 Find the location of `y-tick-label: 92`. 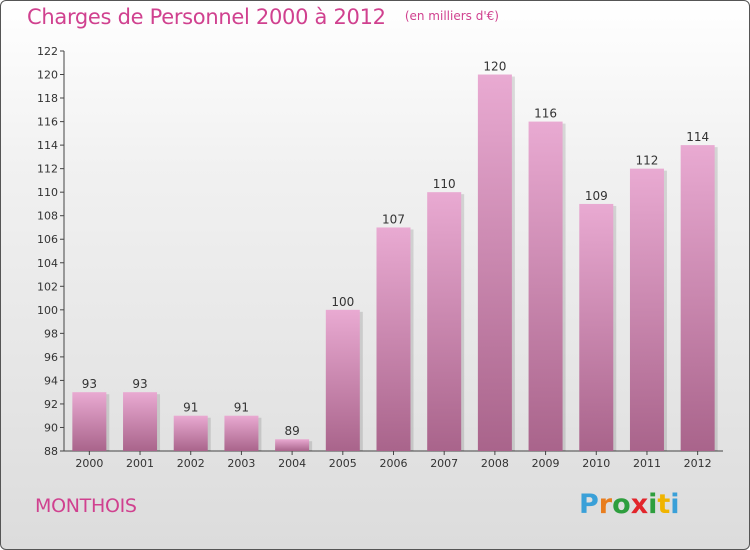

y-tick-label: 92 is located at coordinates (51, 404).